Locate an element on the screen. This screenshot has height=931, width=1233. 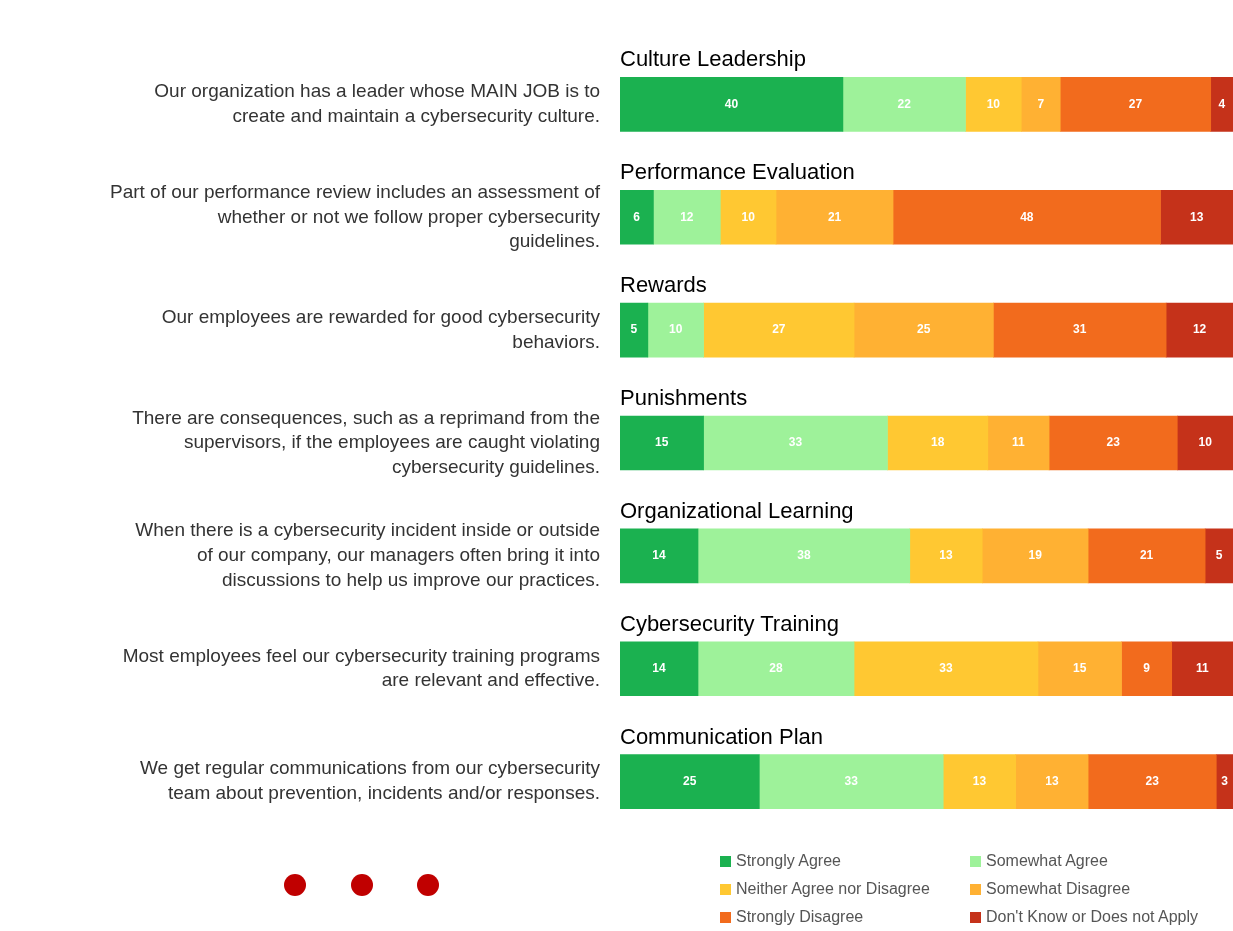
y-tick-label: Part of our performance review includes an assessment of whether or not we follow proper cybersecurity guidelines. is located at coordinates (355, 216).